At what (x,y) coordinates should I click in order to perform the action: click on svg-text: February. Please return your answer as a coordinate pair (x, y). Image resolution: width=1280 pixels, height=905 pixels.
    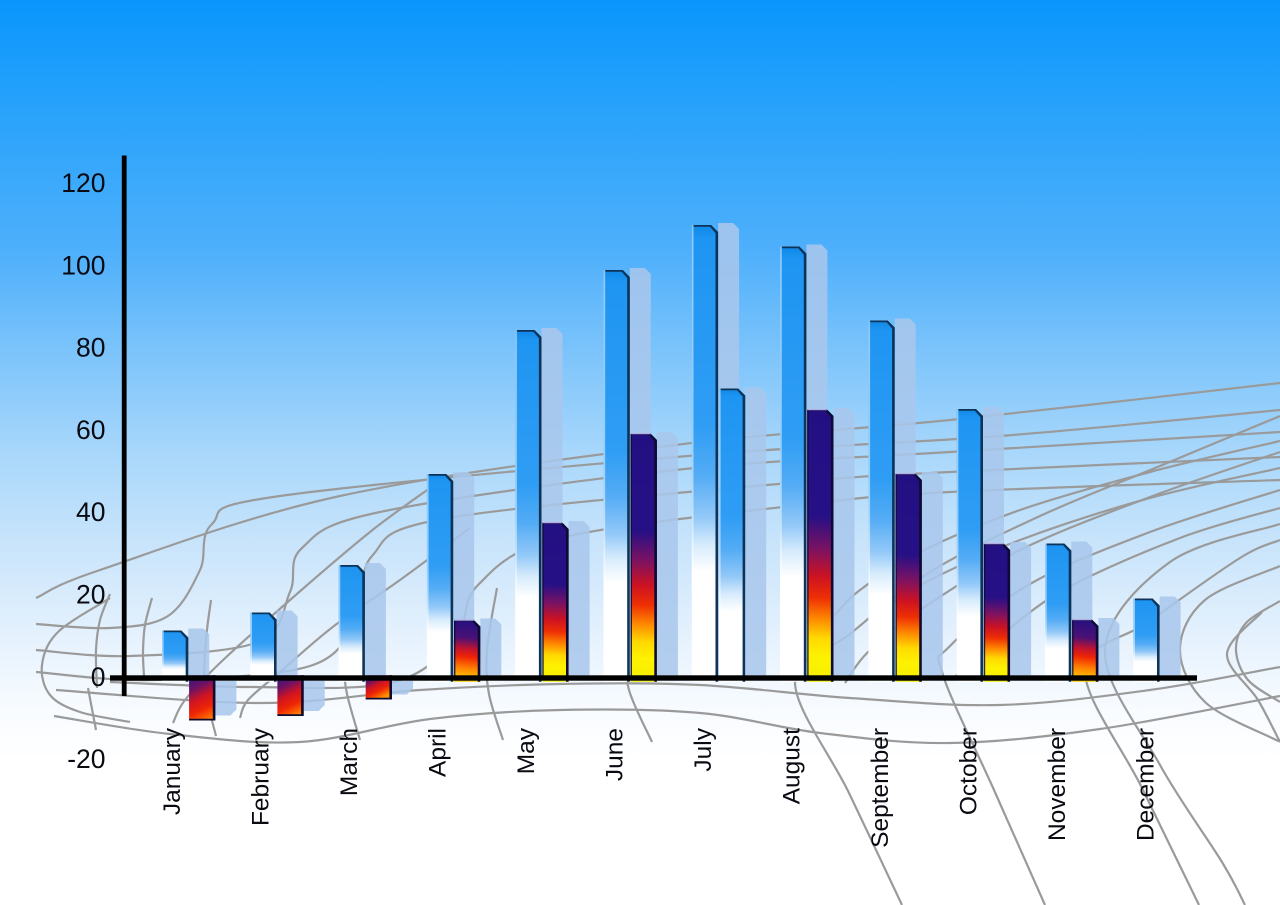
    Looking at the image, I should click on (261, 776).